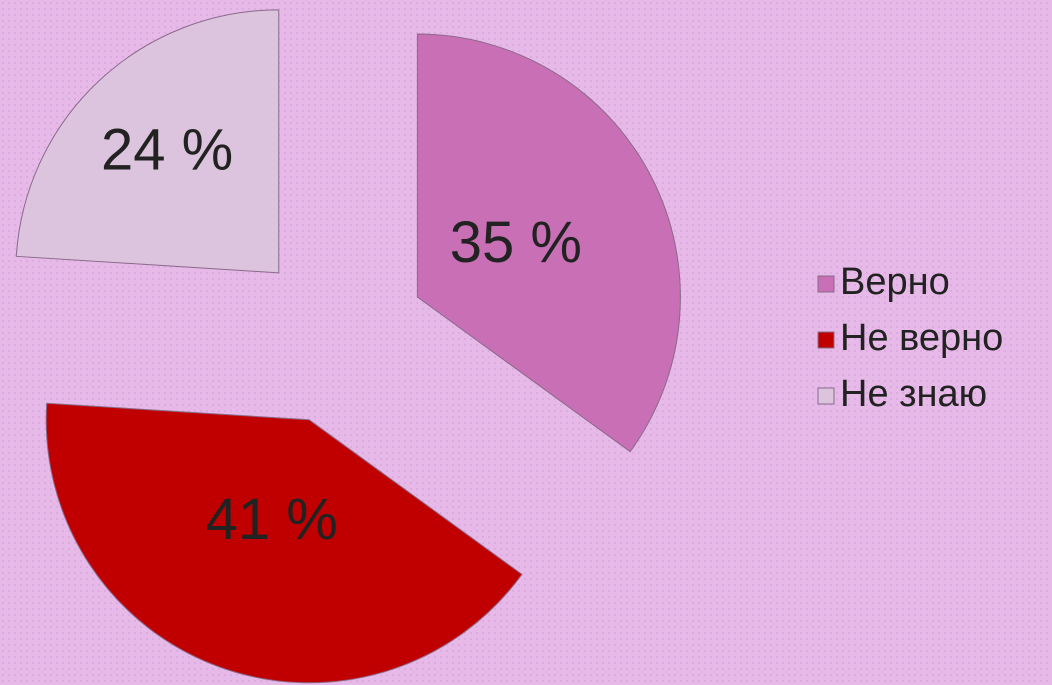 This screenshot has width=1052, height=685. I want to click on slice-label: 41 %, so click(272, 519).